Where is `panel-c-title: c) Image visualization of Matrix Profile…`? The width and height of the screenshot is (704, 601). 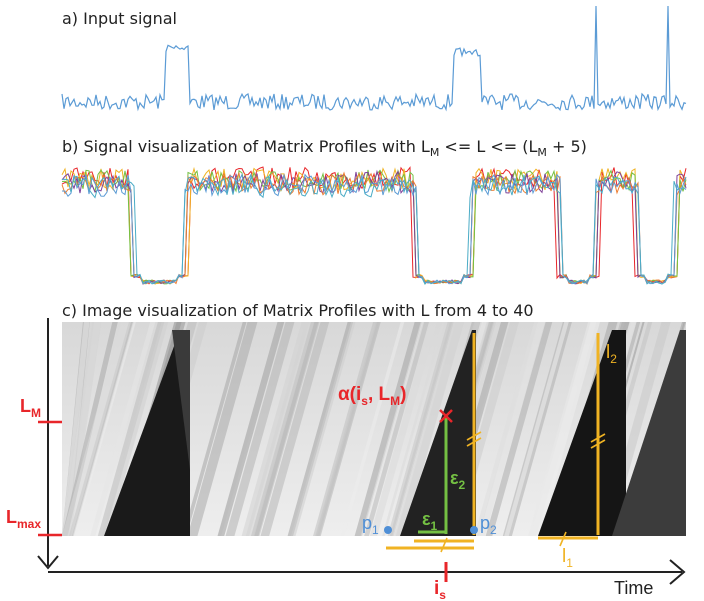 panel-c-title: c) Image visualization of Matrix Profile… is located at coordinates (298, 310).